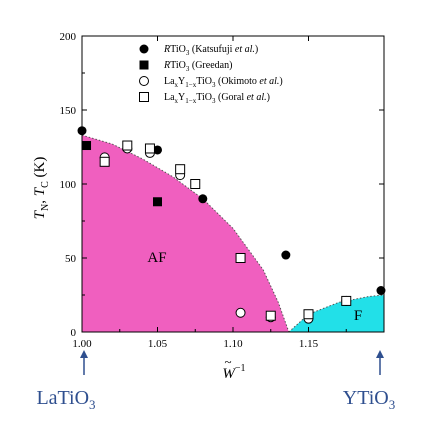 The width and height of the screenshot is (421, 432). What do you see at coordinates (68, 111) in the screenshot?
I see `y-tick-label: 150` at bounding box center [68, 111].